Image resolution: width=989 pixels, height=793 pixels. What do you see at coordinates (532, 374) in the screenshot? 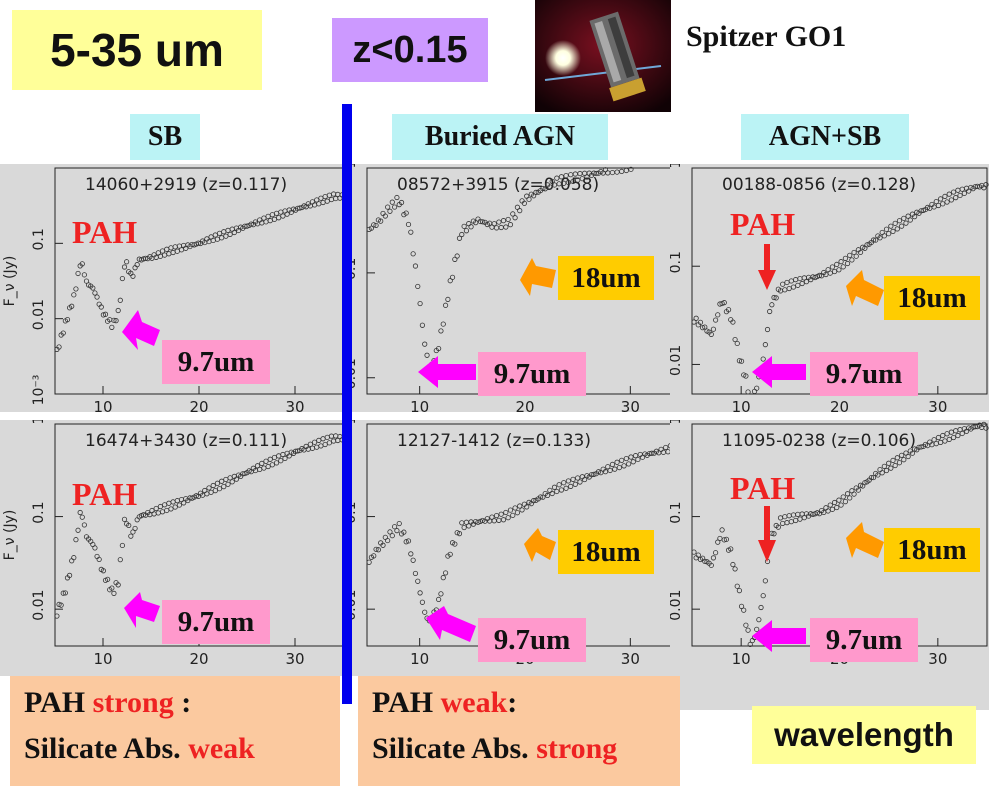
I see `silicate-9-7um-label-2: 9.7um` at bounding box center [532, 374].